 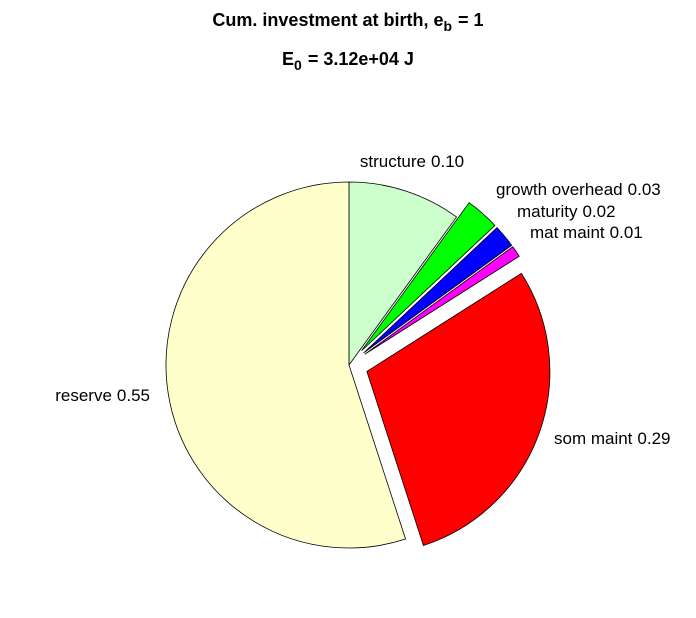 I want to click on subtitle-subscript: 0, so click(x=298, y=65).